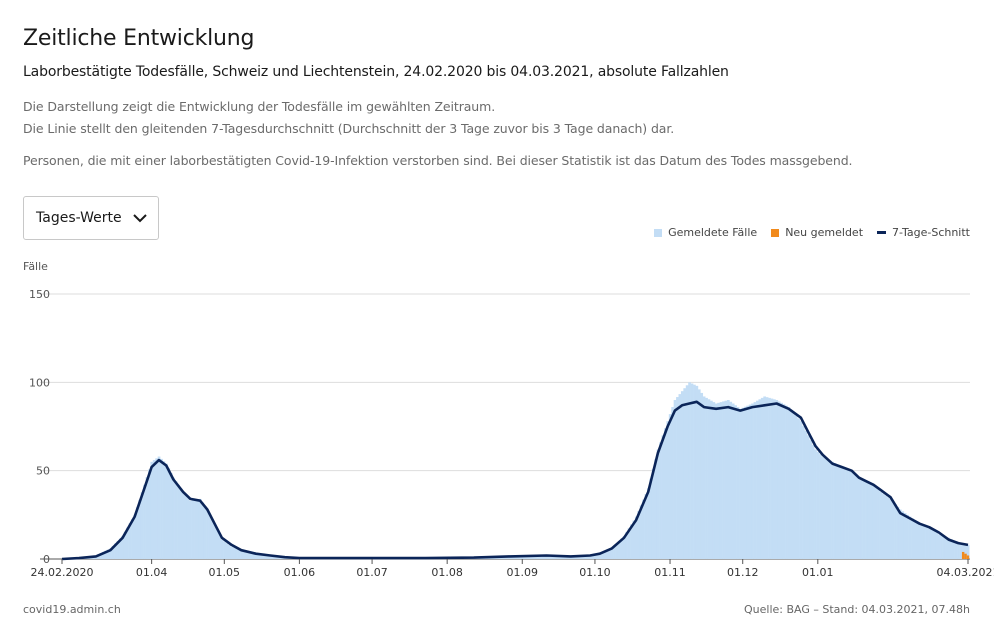  Describe the element at coordinates (923, 232) in the screenshot. I see `legend-item-avg: 7-Tage-Schnitt` at that location.